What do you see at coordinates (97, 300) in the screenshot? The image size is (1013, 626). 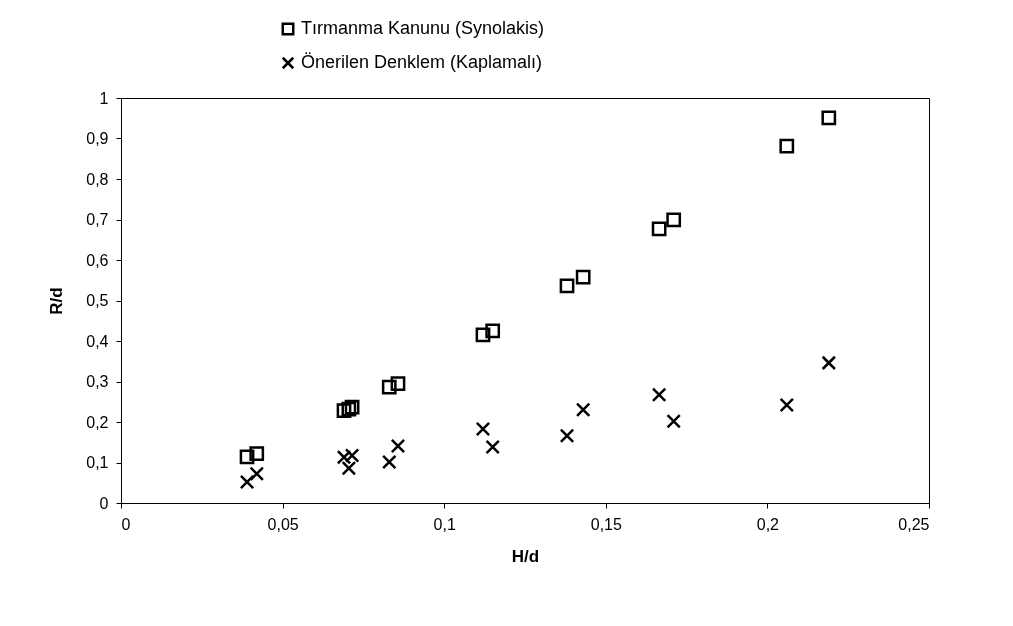 I see `y-tick-label: 0,5` at bounding box center [97, 300].